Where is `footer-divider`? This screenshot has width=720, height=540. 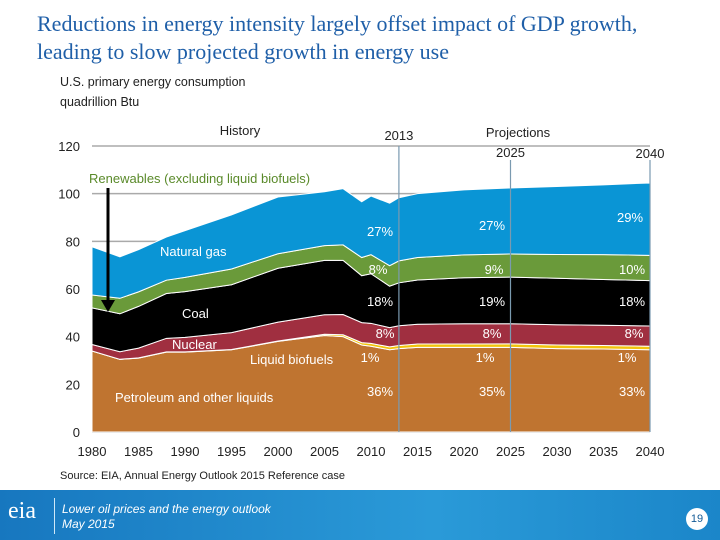 footer-divider is located at coordinates (54, 516).